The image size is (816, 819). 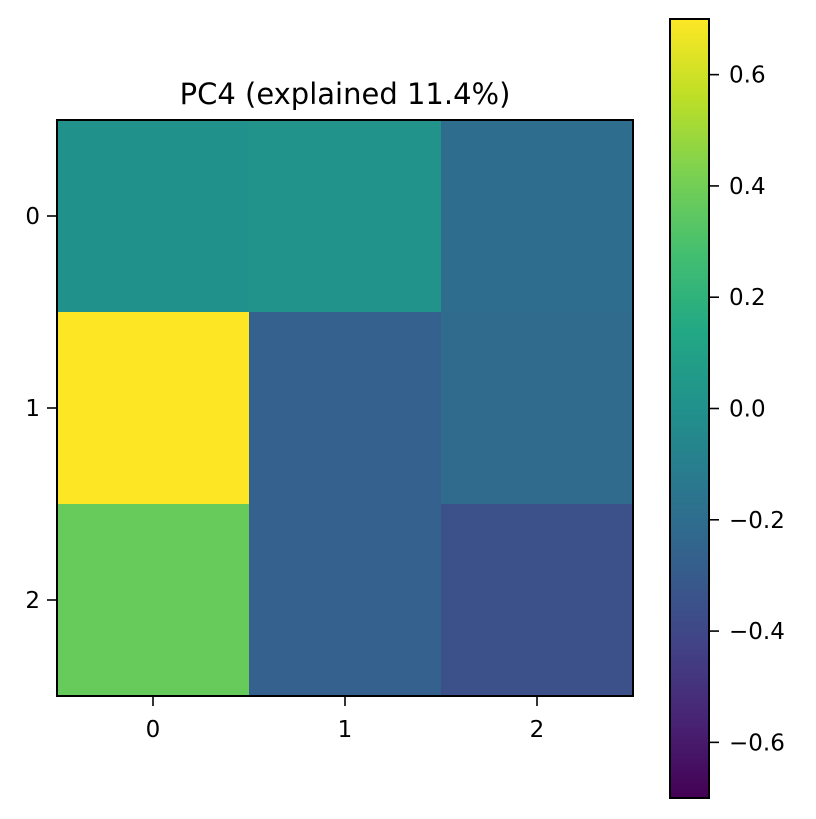 What do you see at coordinates (41, 409) in the screenshot?
I see `y-axis: 0 1 2` at bounding box center [41, 409].